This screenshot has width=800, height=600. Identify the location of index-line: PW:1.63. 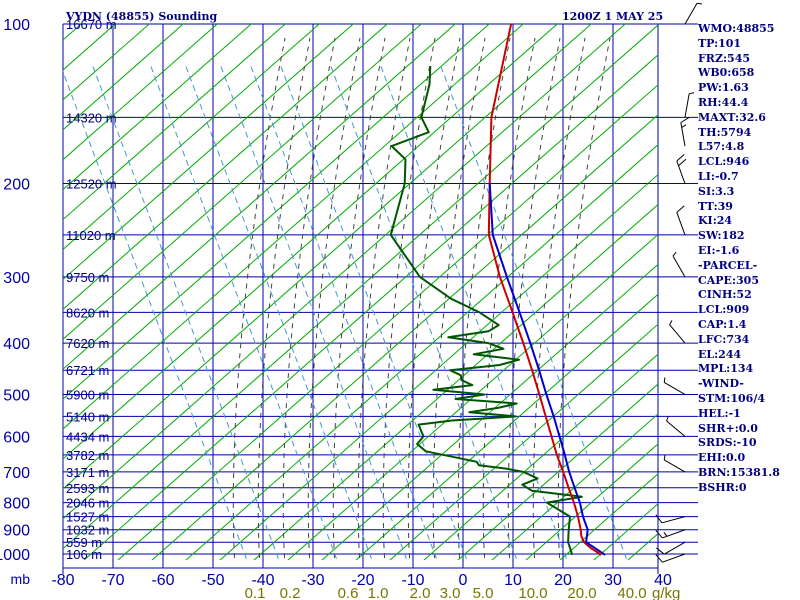
(723, 88).